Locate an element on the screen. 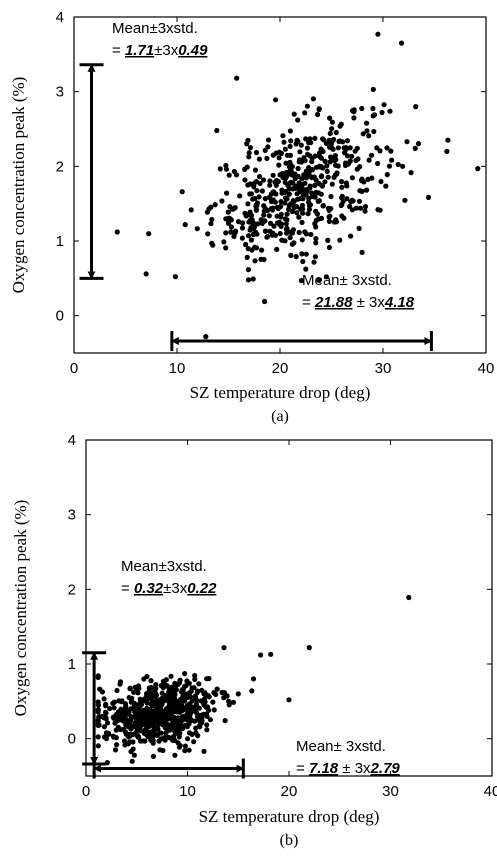 The height and width of the screenshot is (858, 497). x-std-value: 4.18 is located at coordinates (399, 302).